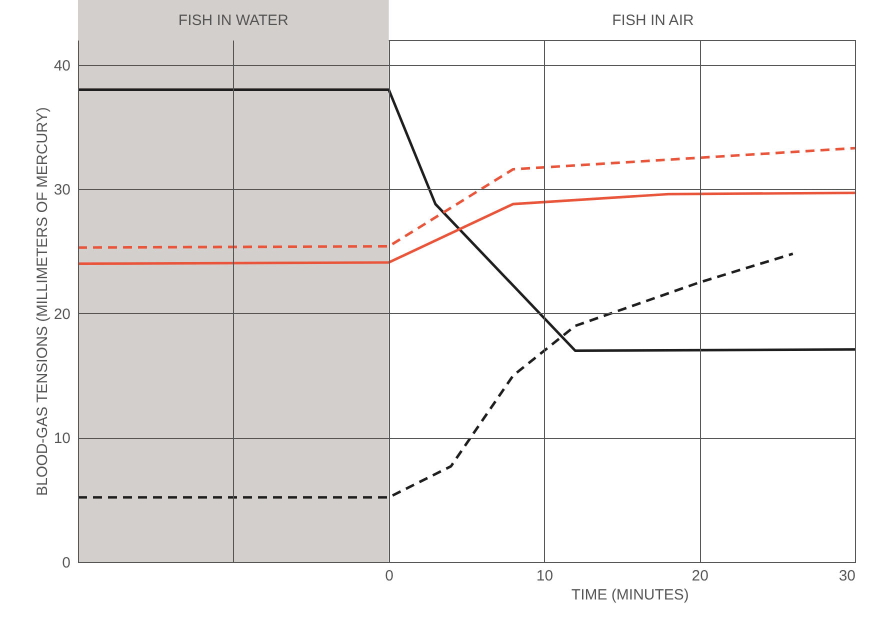  I want to click on x-tick-label: 30, so click(847, 576).